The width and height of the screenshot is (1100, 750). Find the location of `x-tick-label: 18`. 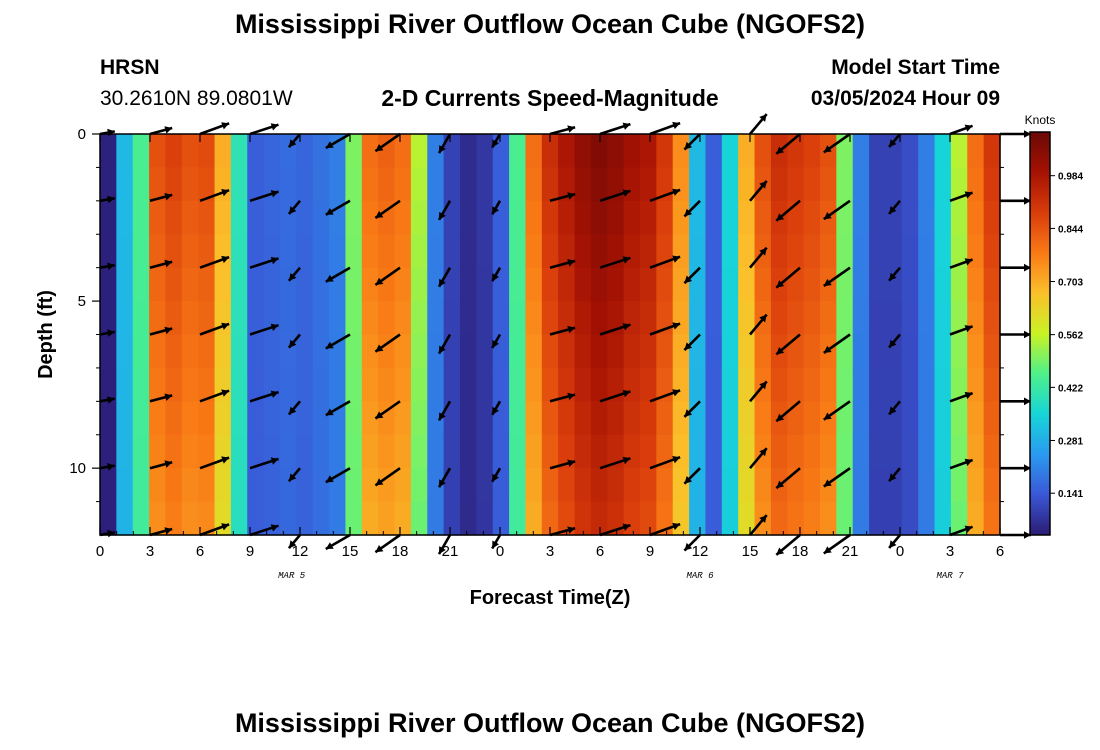

x-tick-label: 18 is located at coordinates (400, 551).